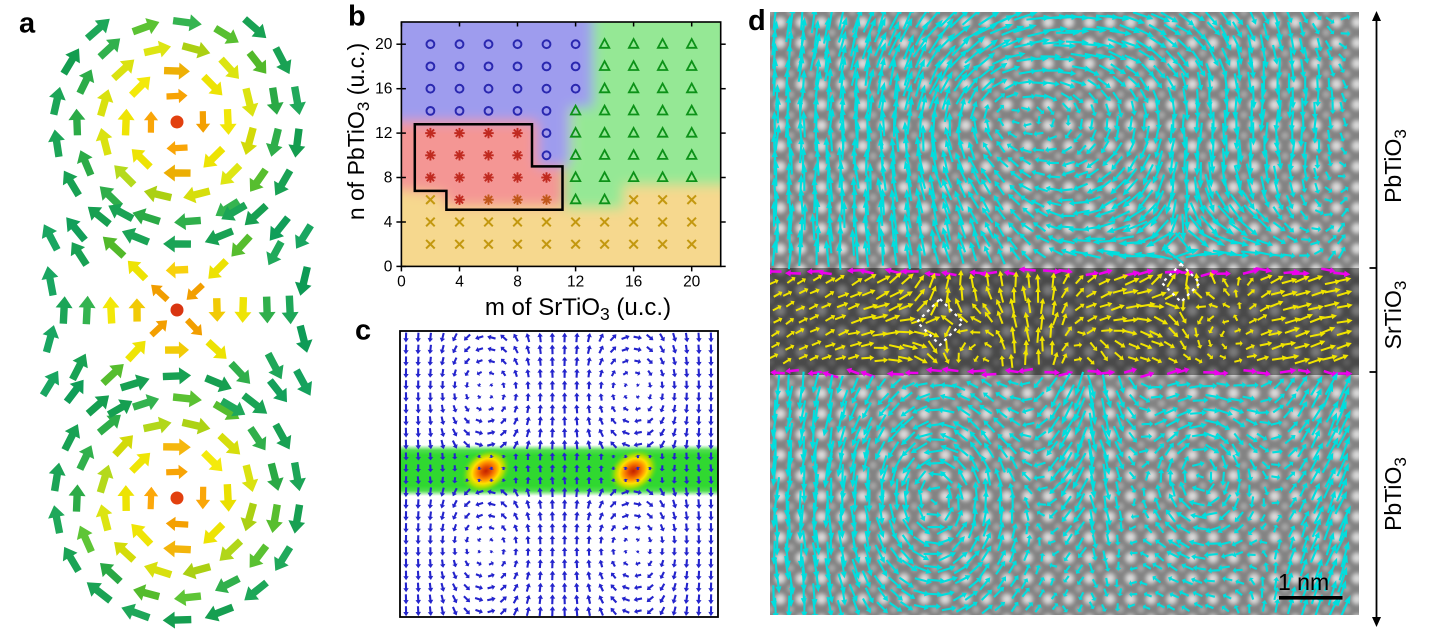 The width and height of the screenshot is (1429, 641). I want to click on svg-text: SrTiO3, so click(1395, 315).